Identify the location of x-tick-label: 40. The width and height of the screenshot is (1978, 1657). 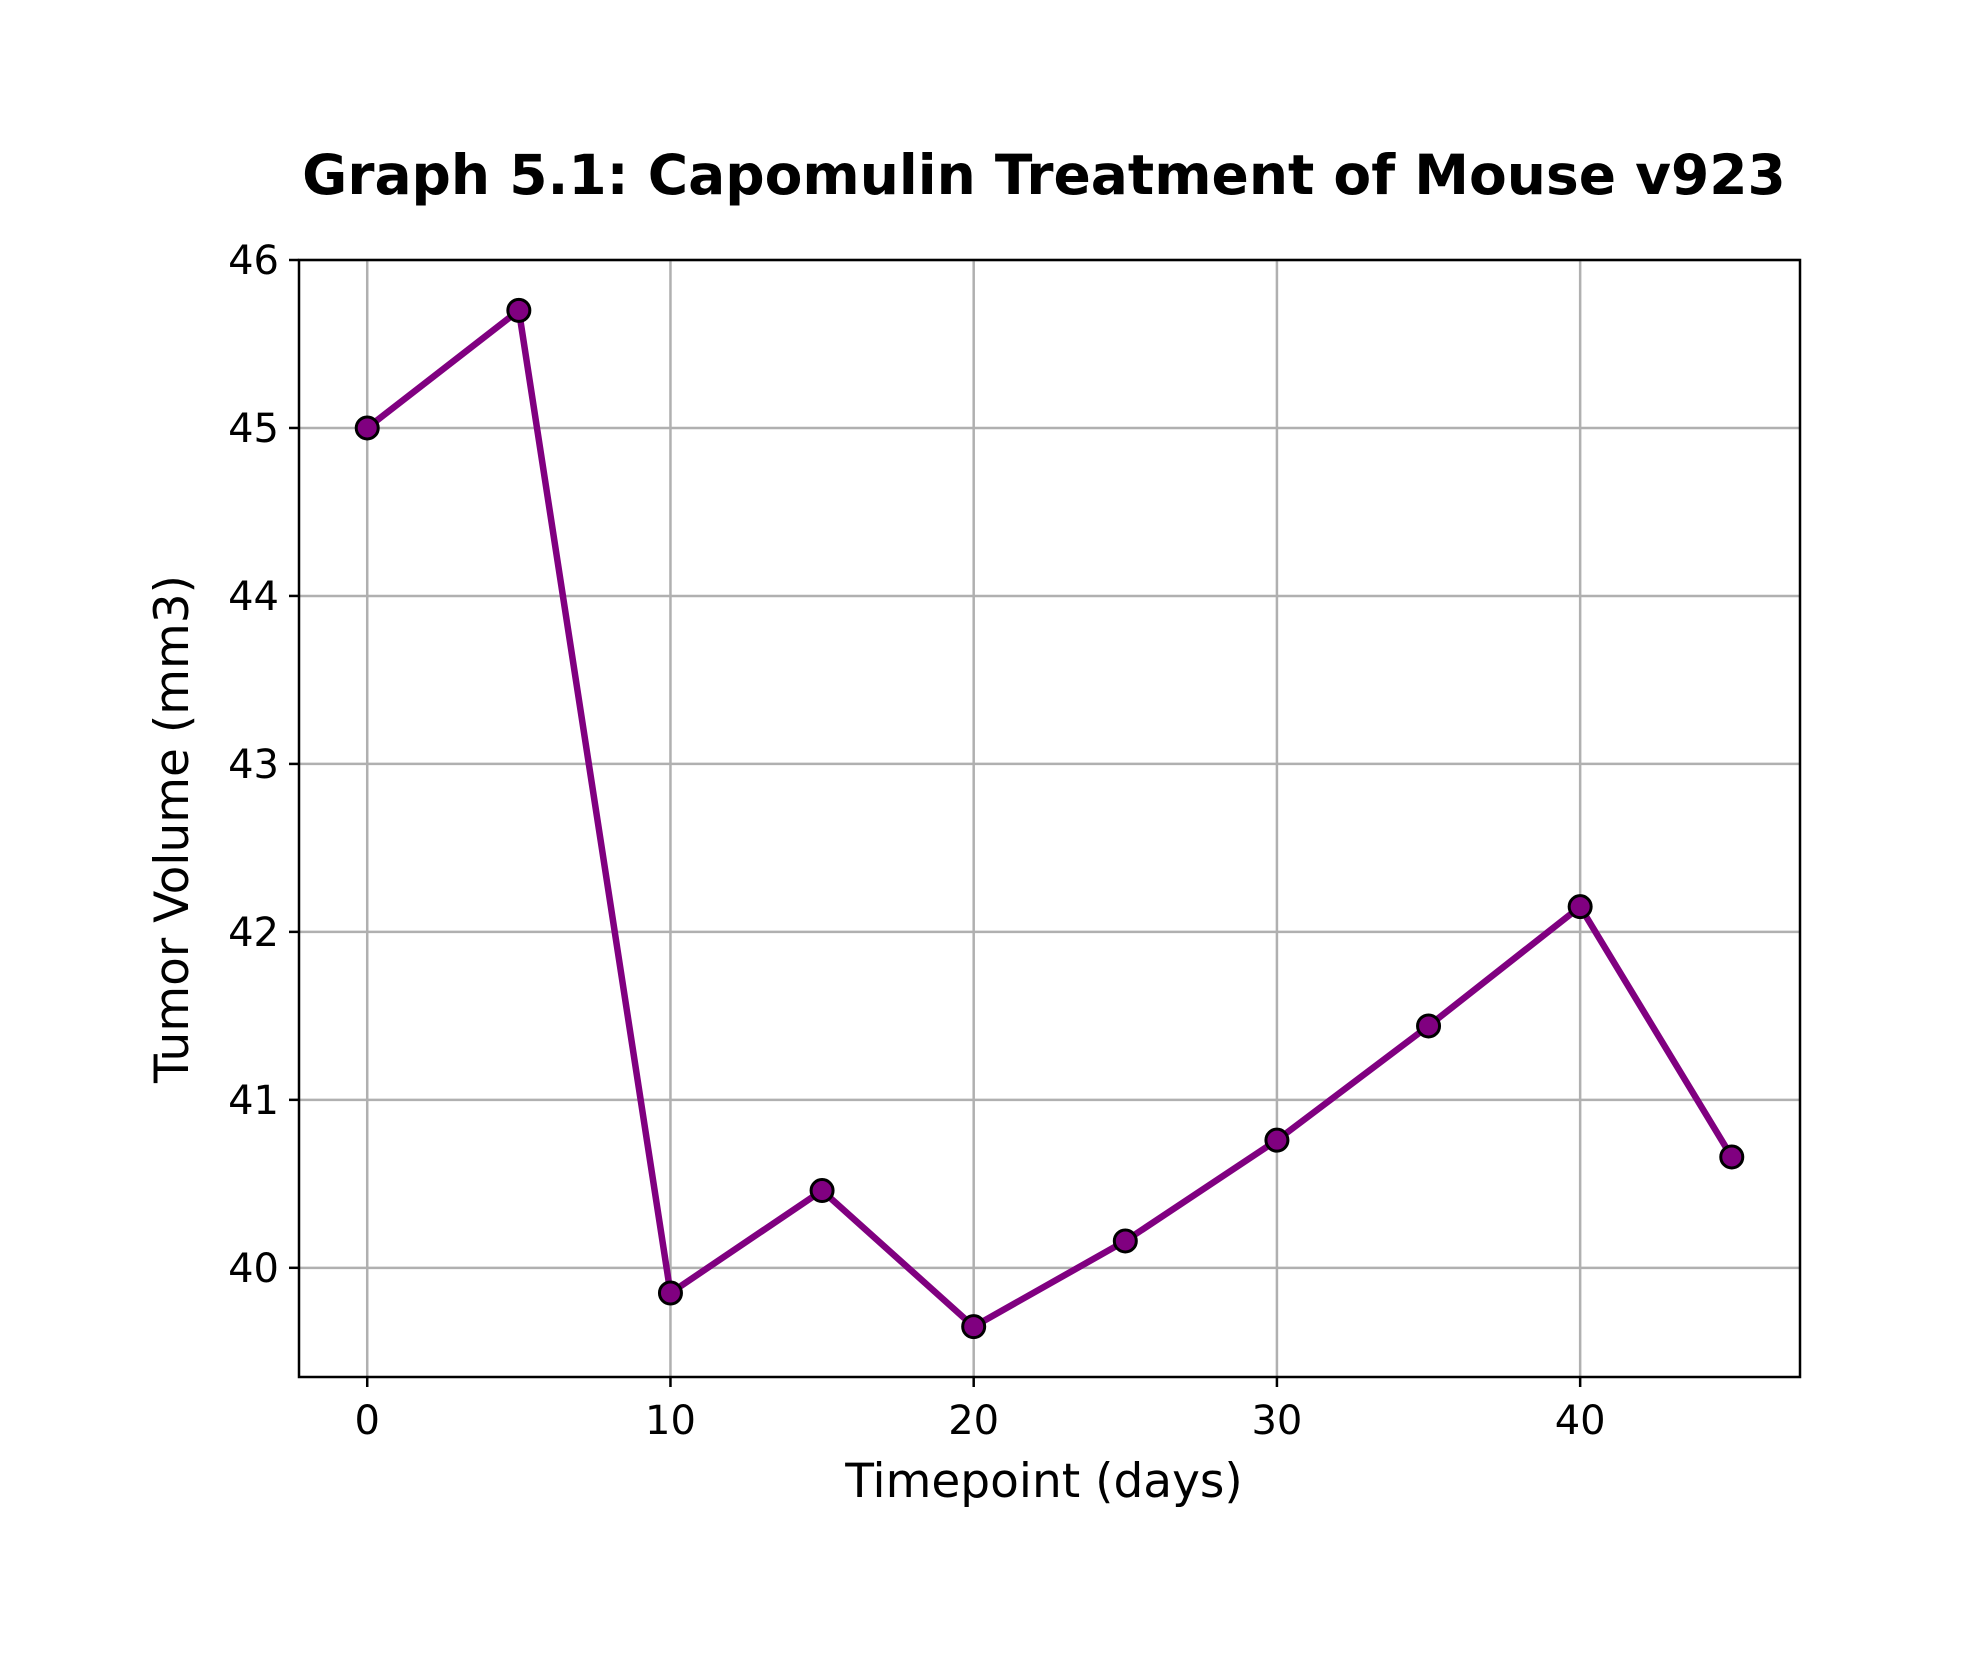
(1580, 1421).